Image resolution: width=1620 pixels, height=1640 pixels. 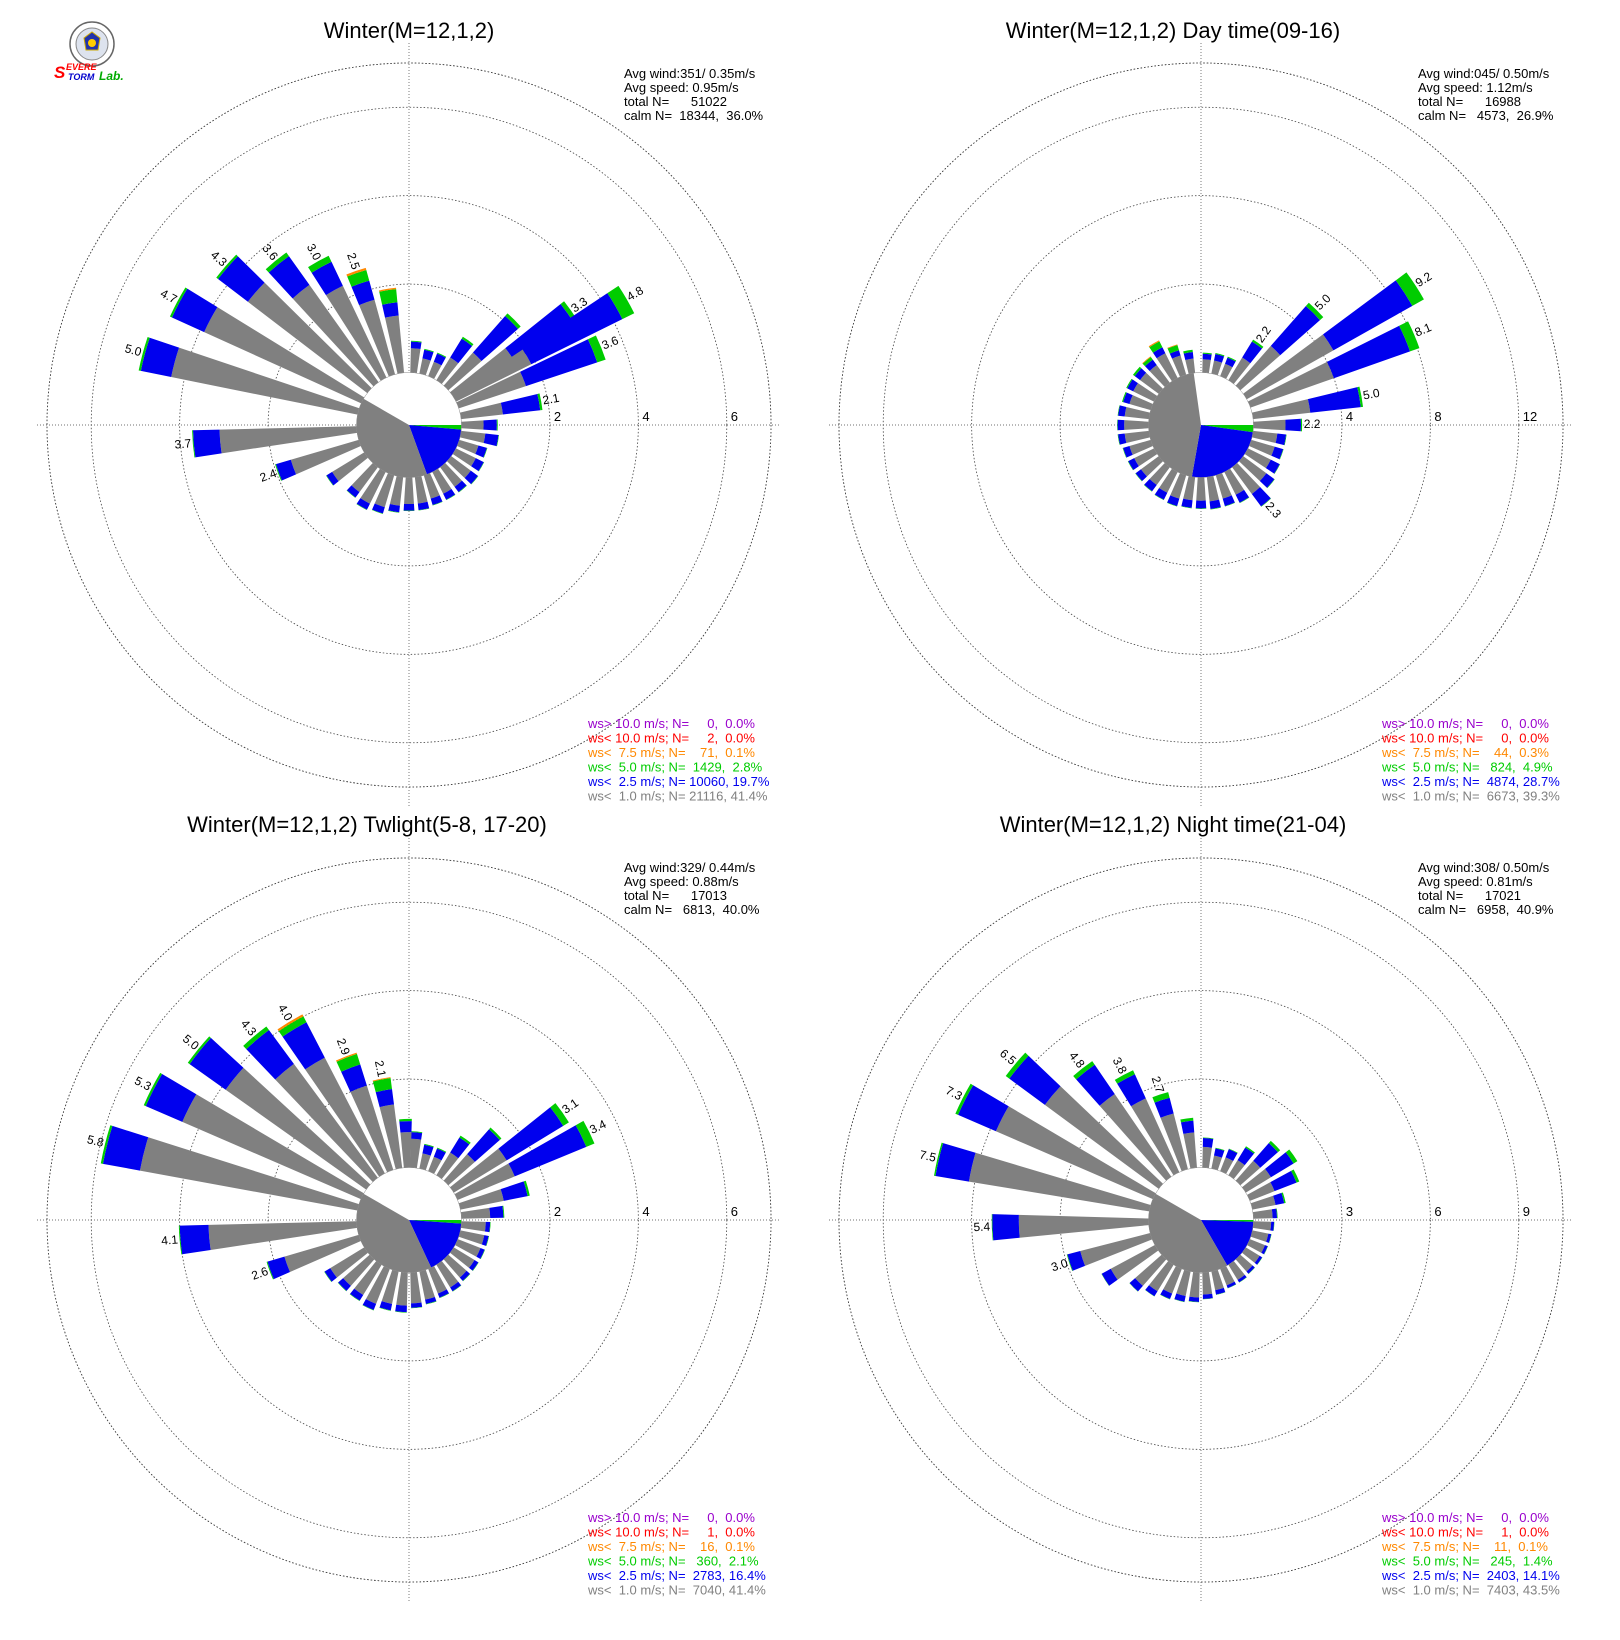 I want to click on bar-dir-265: 3.7, so click(x=266, y=442).